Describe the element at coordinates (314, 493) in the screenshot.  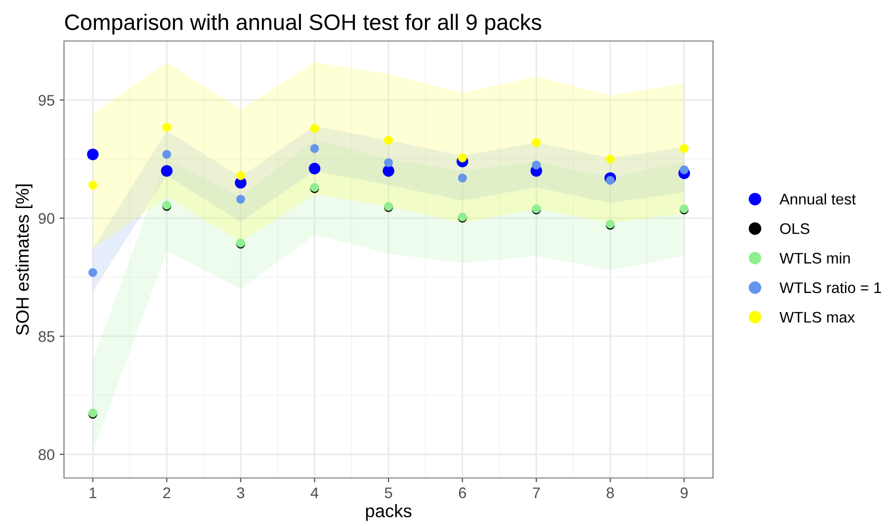
I see `x-tick-label: 4` at that location.